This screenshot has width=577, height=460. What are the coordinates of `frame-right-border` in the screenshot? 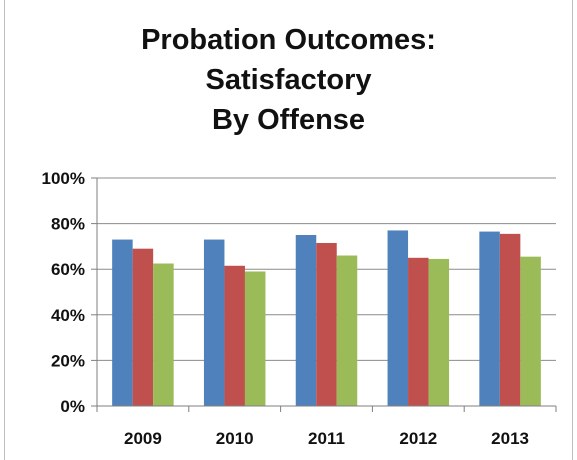 It's located at (572, 230).